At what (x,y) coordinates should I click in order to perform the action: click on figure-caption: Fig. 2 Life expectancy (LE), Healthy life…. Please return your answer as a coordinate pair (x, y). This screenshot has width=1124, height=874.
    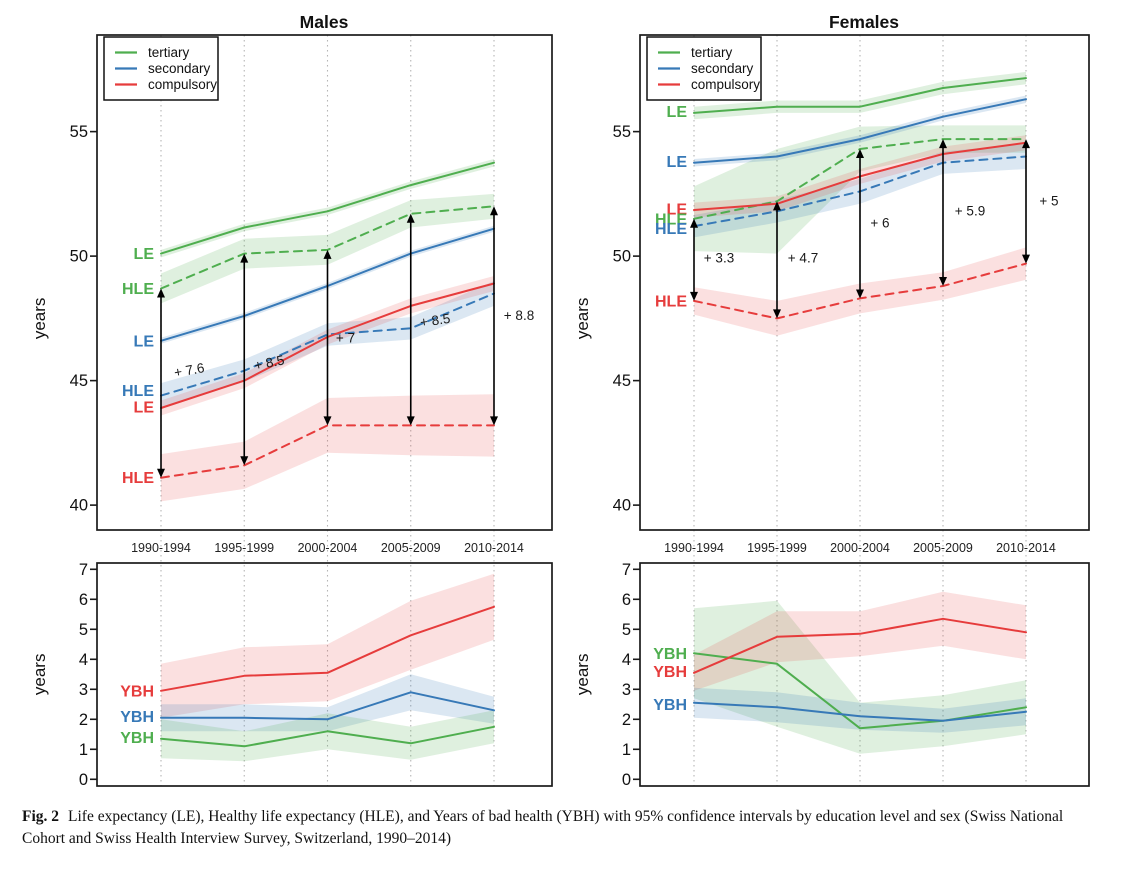
    Looking at the image, I should click on (564, 828).